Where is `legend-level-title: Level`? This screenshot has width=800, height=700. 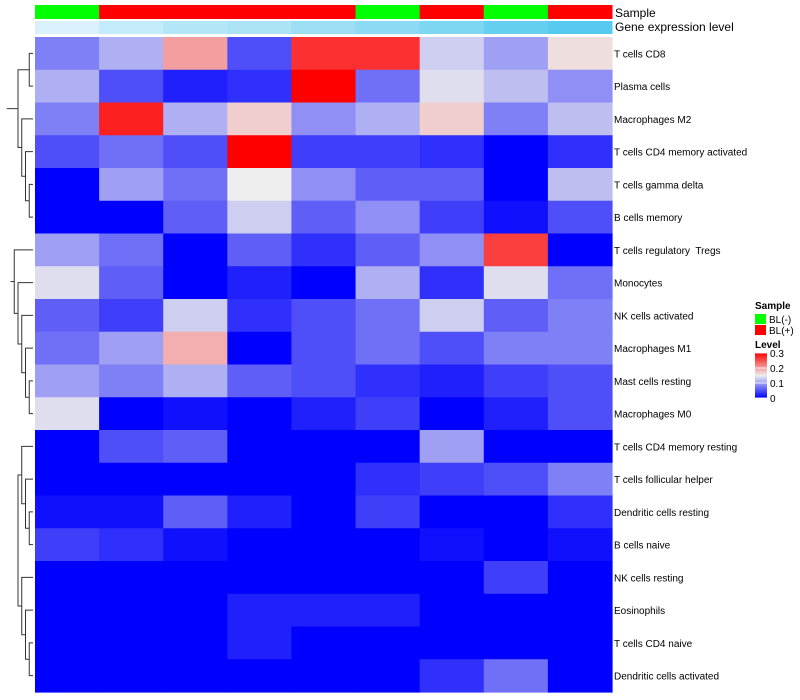 legend-level-title: Level is located at coordinates (768, 345).